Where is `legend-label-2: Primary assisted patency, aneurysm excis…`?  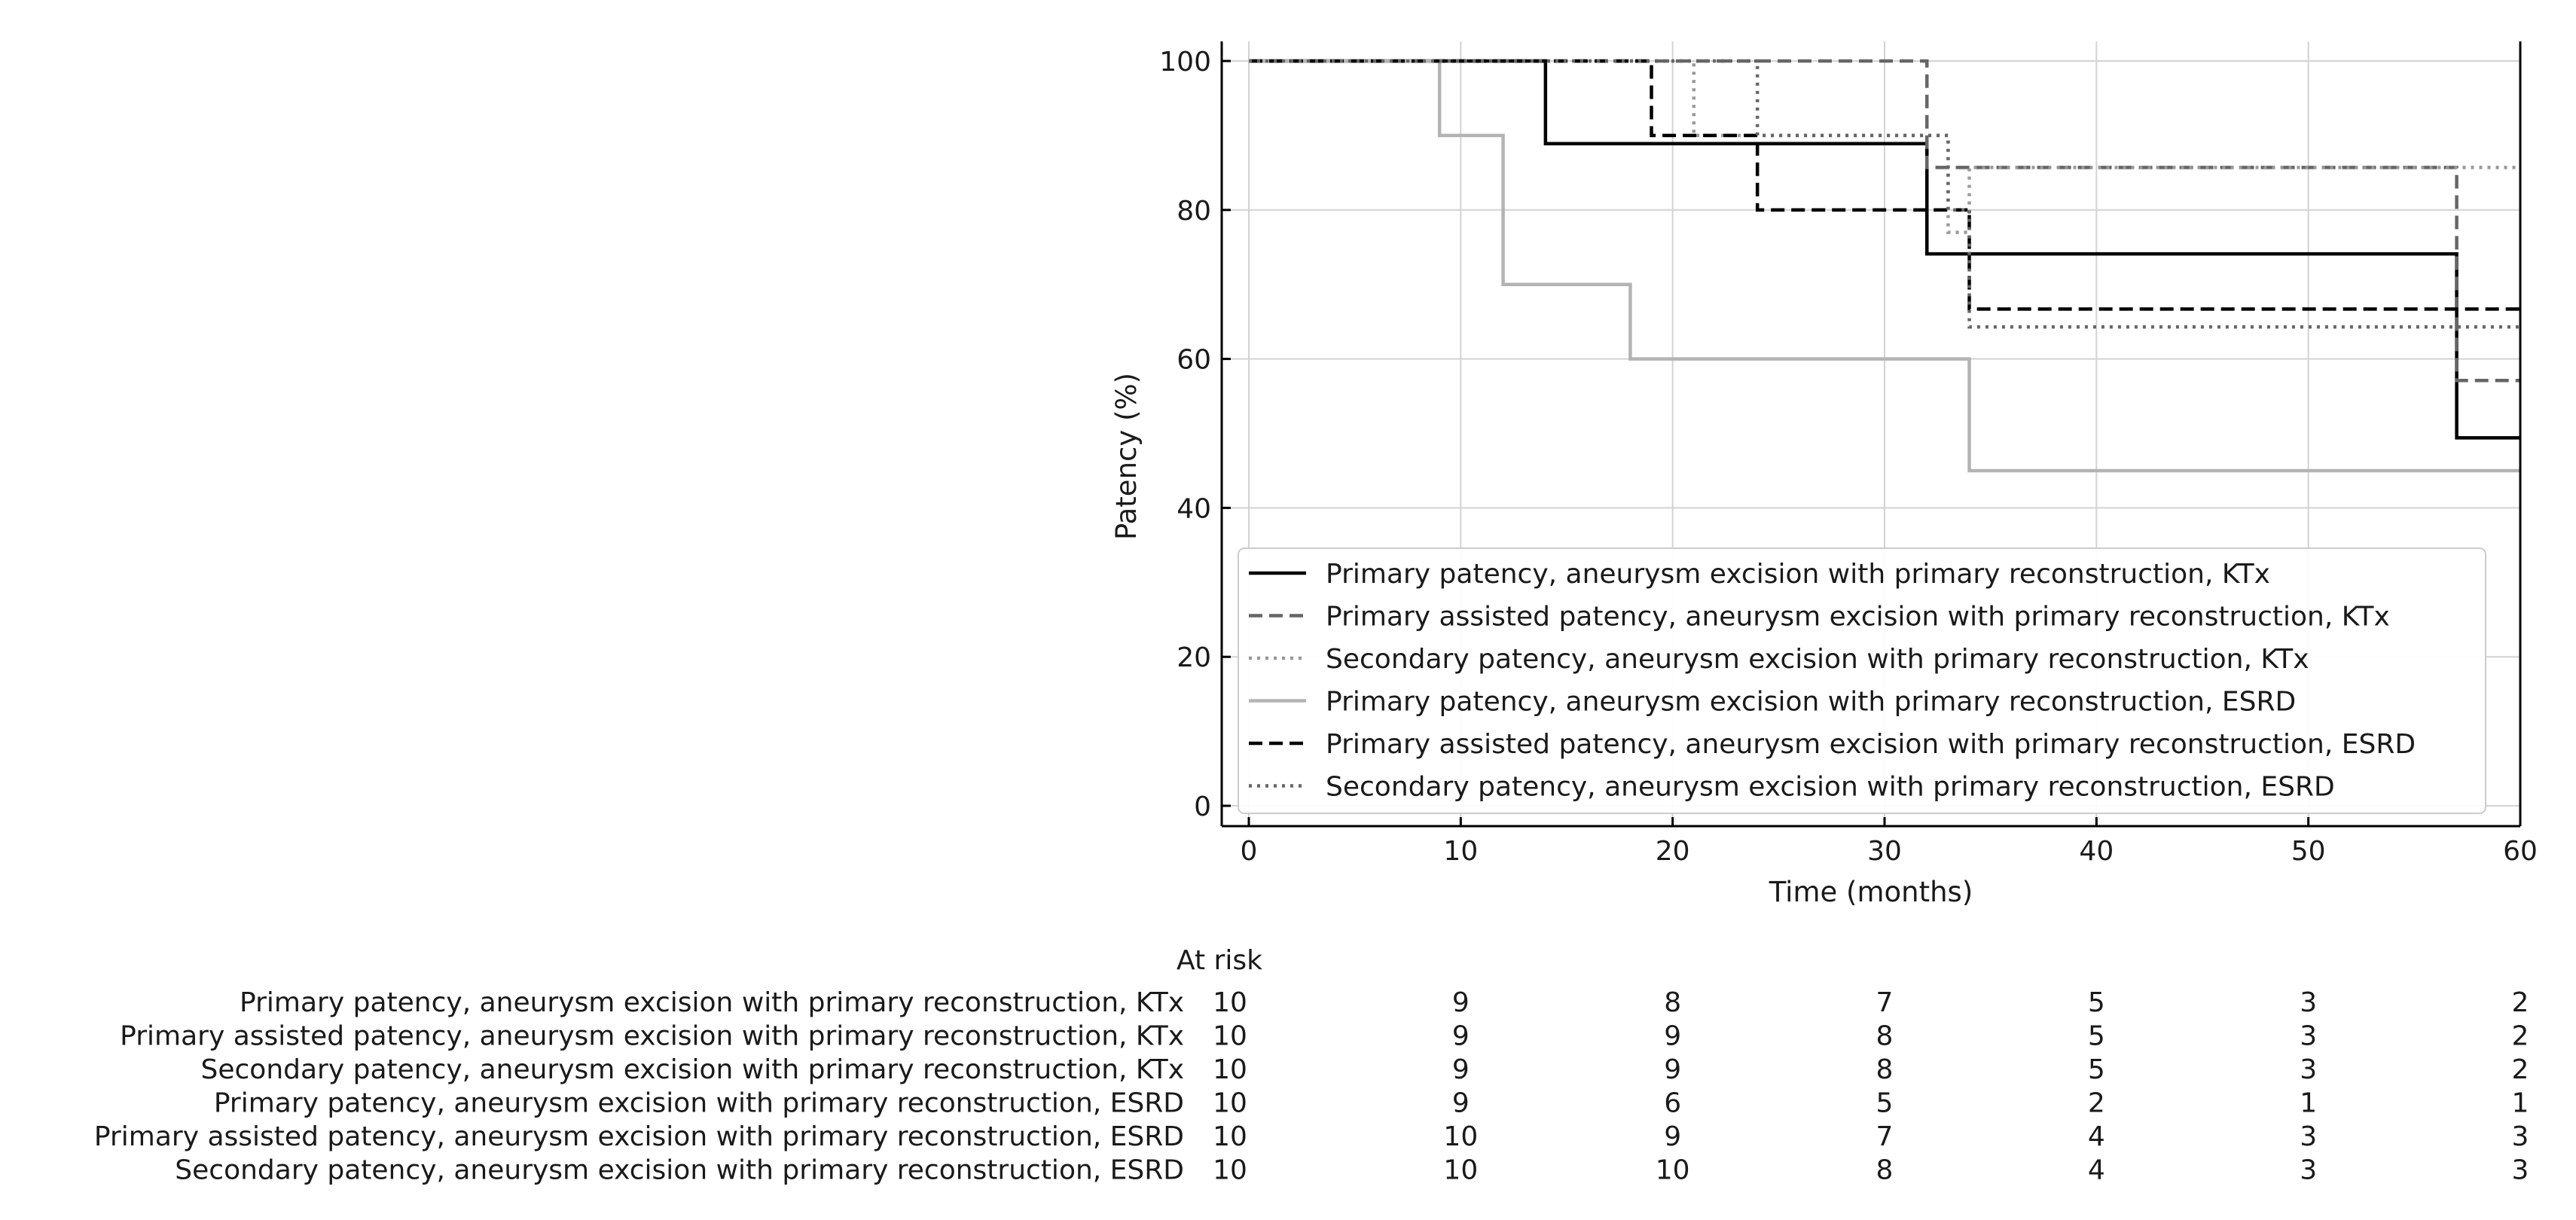 legend-label-2: Primary assisted patency, aneurysm excis… is located at coordinates (1858, 617).